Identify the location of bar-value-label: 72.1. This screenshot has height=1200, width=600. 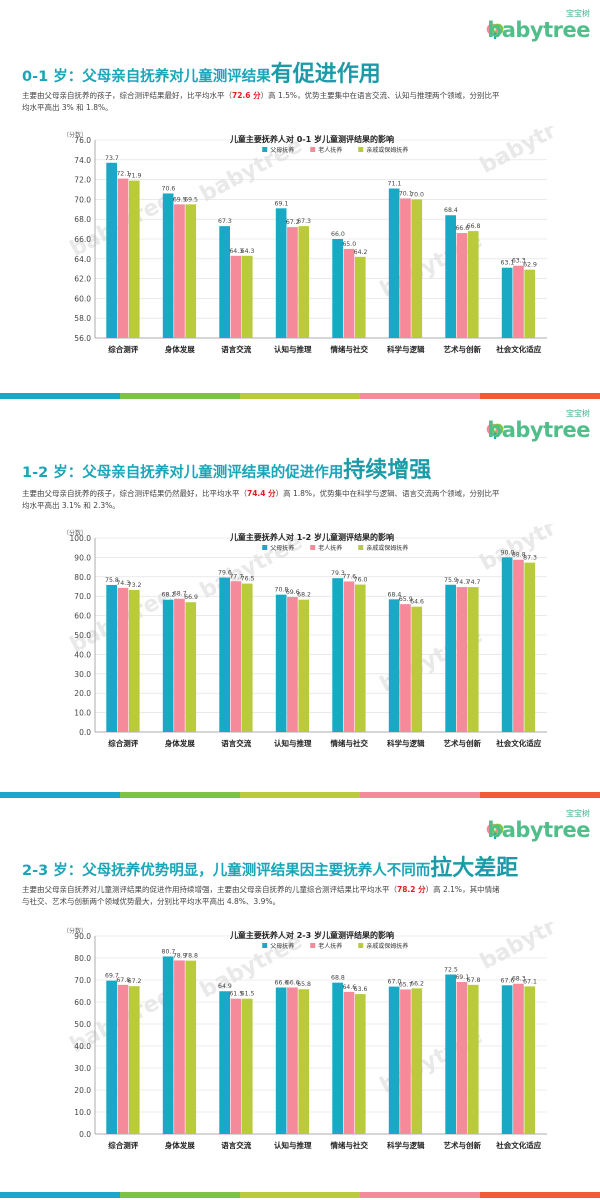
(123, 174).